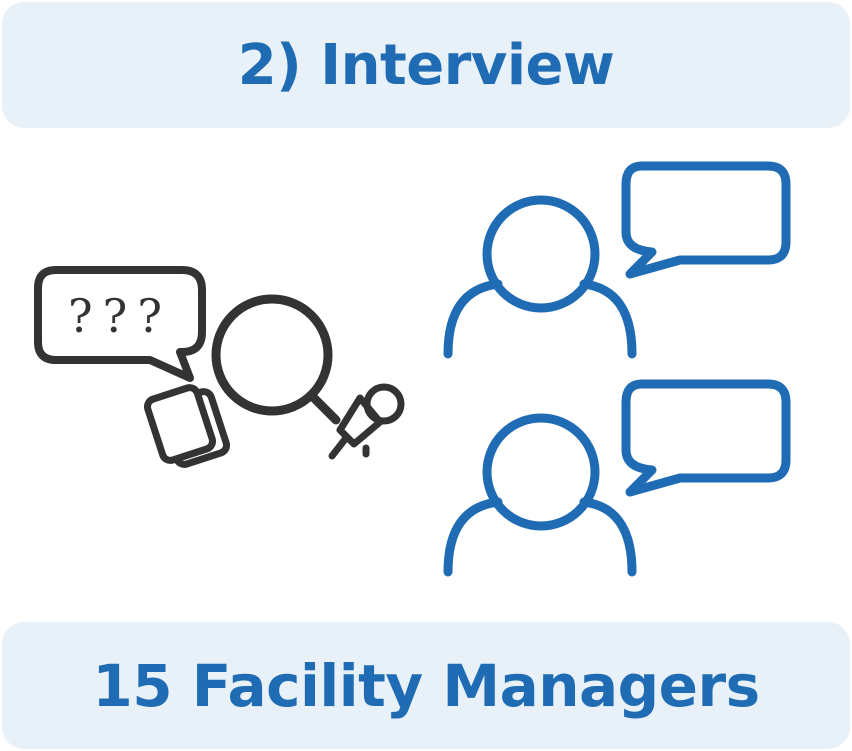 The height and width of the screenshot is (751, 852). I want to click on question-speech-bubble-icon, so click(120, 324).